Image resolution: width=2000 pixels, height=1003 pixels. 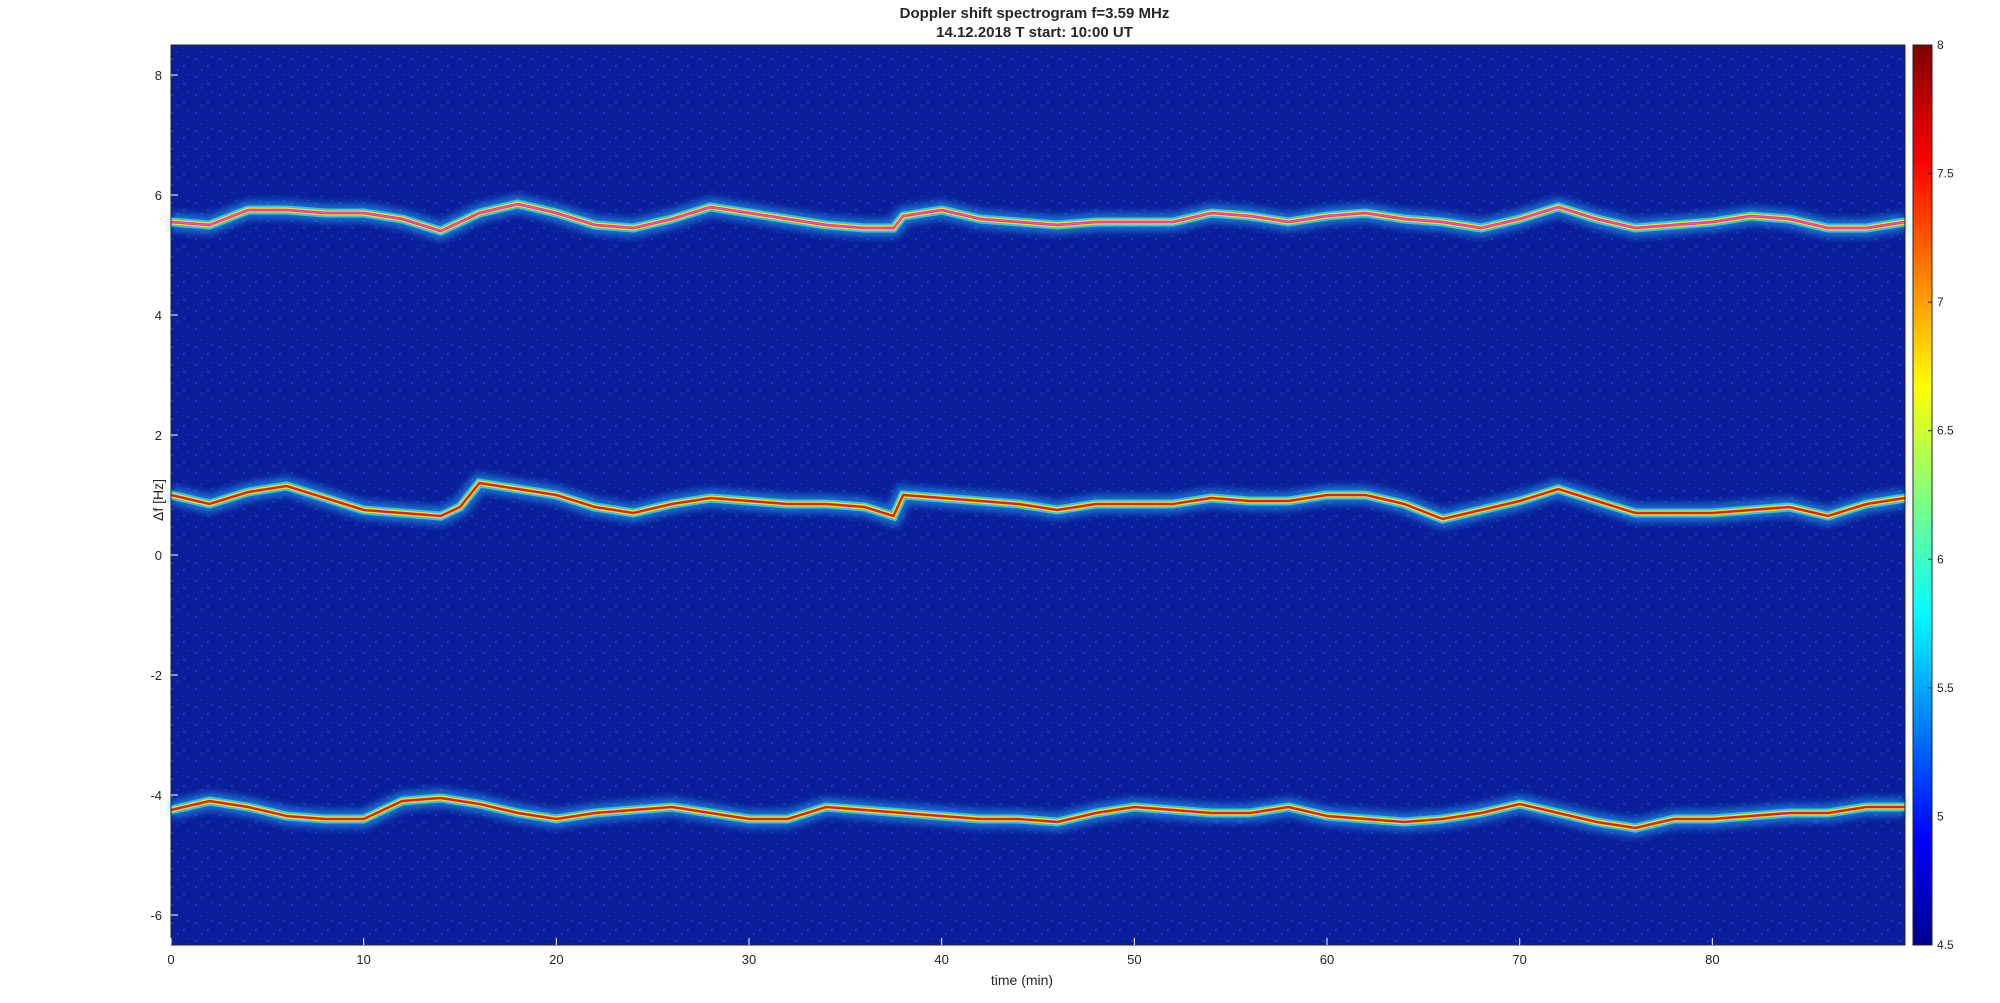 What do you see at coordinates (1940, 302) in the screenshot?
I see `colorbar-tick-label: 7` at bounding box center [1940, 302].